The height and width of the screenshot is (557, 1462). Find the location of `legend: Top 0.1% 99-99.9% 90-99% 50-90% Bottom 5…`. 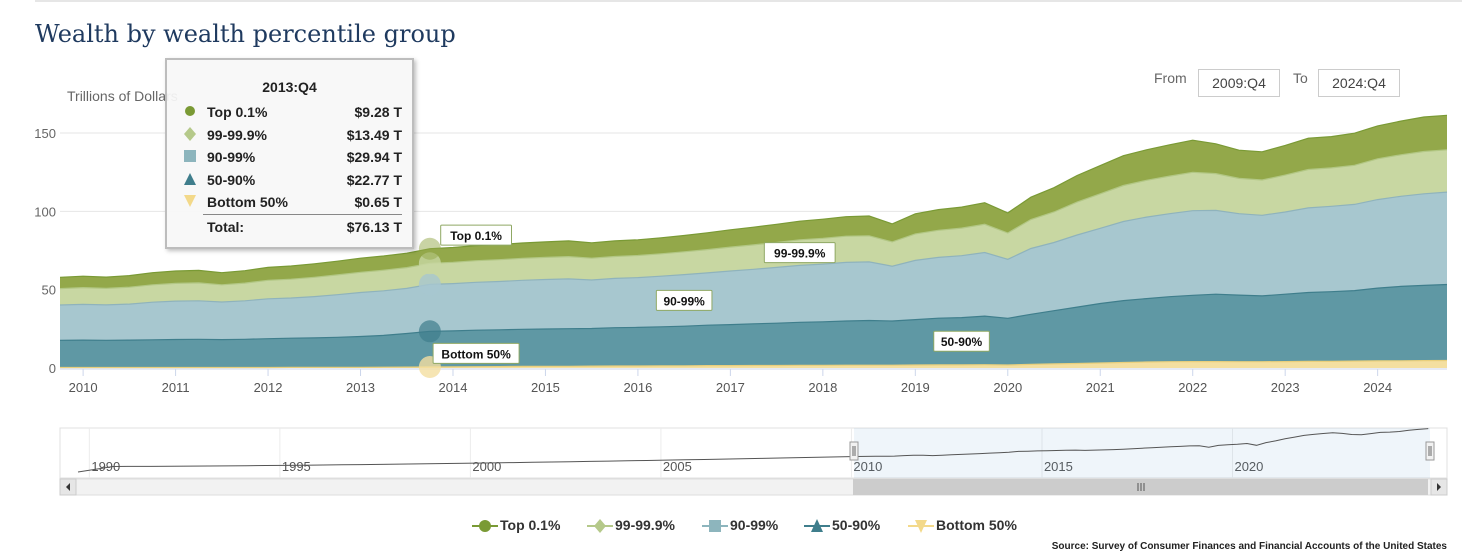

legend: Top 0.1% 99-99.9% 90-99% 50-90% Bottom 5… is located at coordinates (731, 526).